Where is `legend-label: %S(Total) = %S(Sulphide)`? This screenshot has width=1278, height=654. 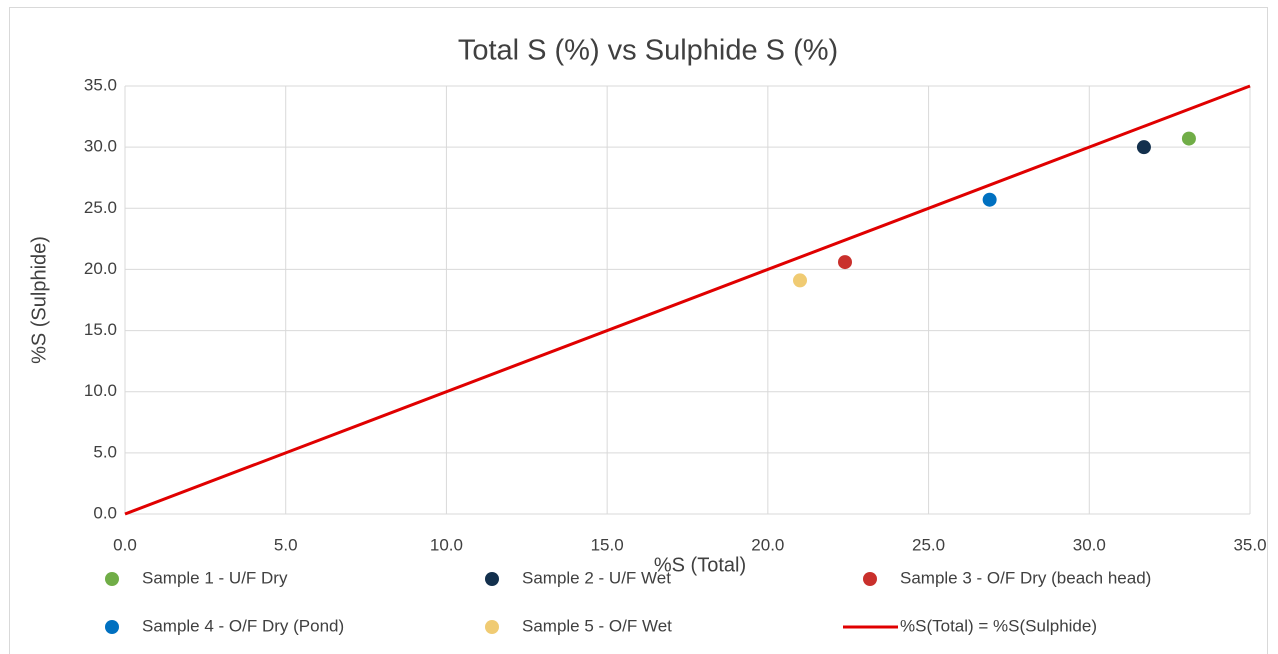
legend-label: %S(Total) = %S(Sulphide) is located at coordinates (998, 625).